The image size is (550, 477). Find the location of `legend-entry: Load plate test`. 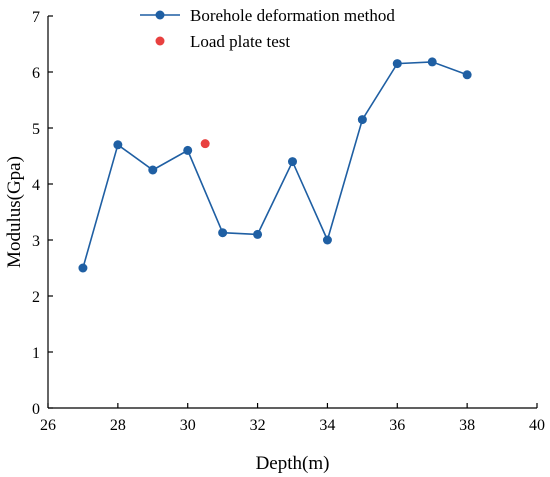

legend-entry: Load plate test is located at coordinates (222, 41).